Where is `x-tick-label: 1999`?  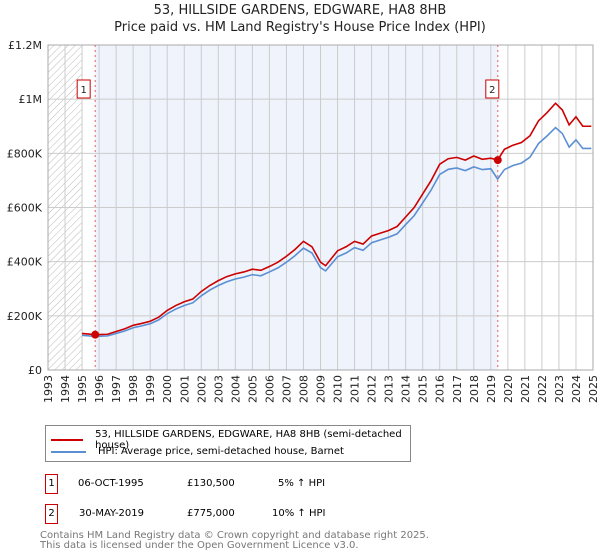 x-tick-label: 1999 is located at coordinates (150, 389).